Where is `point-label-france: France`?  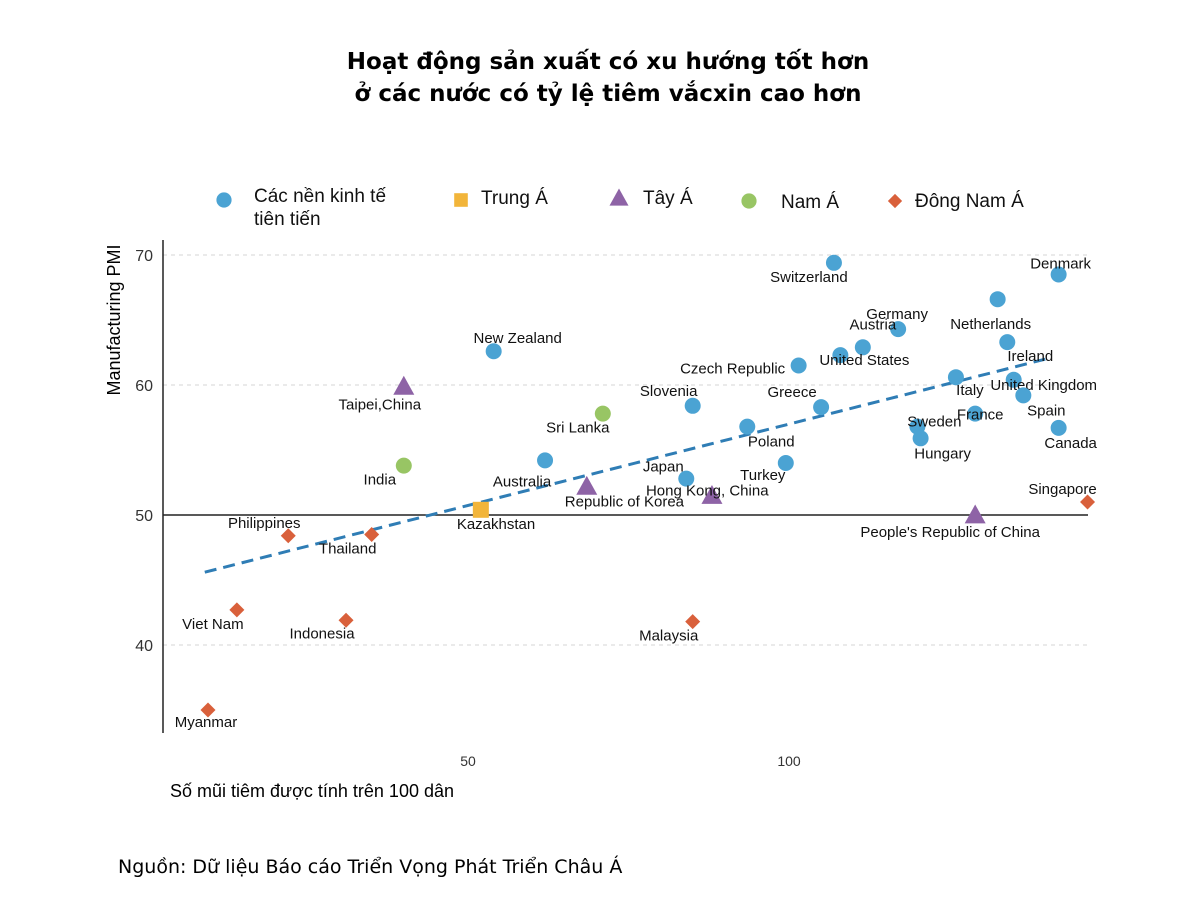 point-label-france: France is located at coordinates (980, 415).